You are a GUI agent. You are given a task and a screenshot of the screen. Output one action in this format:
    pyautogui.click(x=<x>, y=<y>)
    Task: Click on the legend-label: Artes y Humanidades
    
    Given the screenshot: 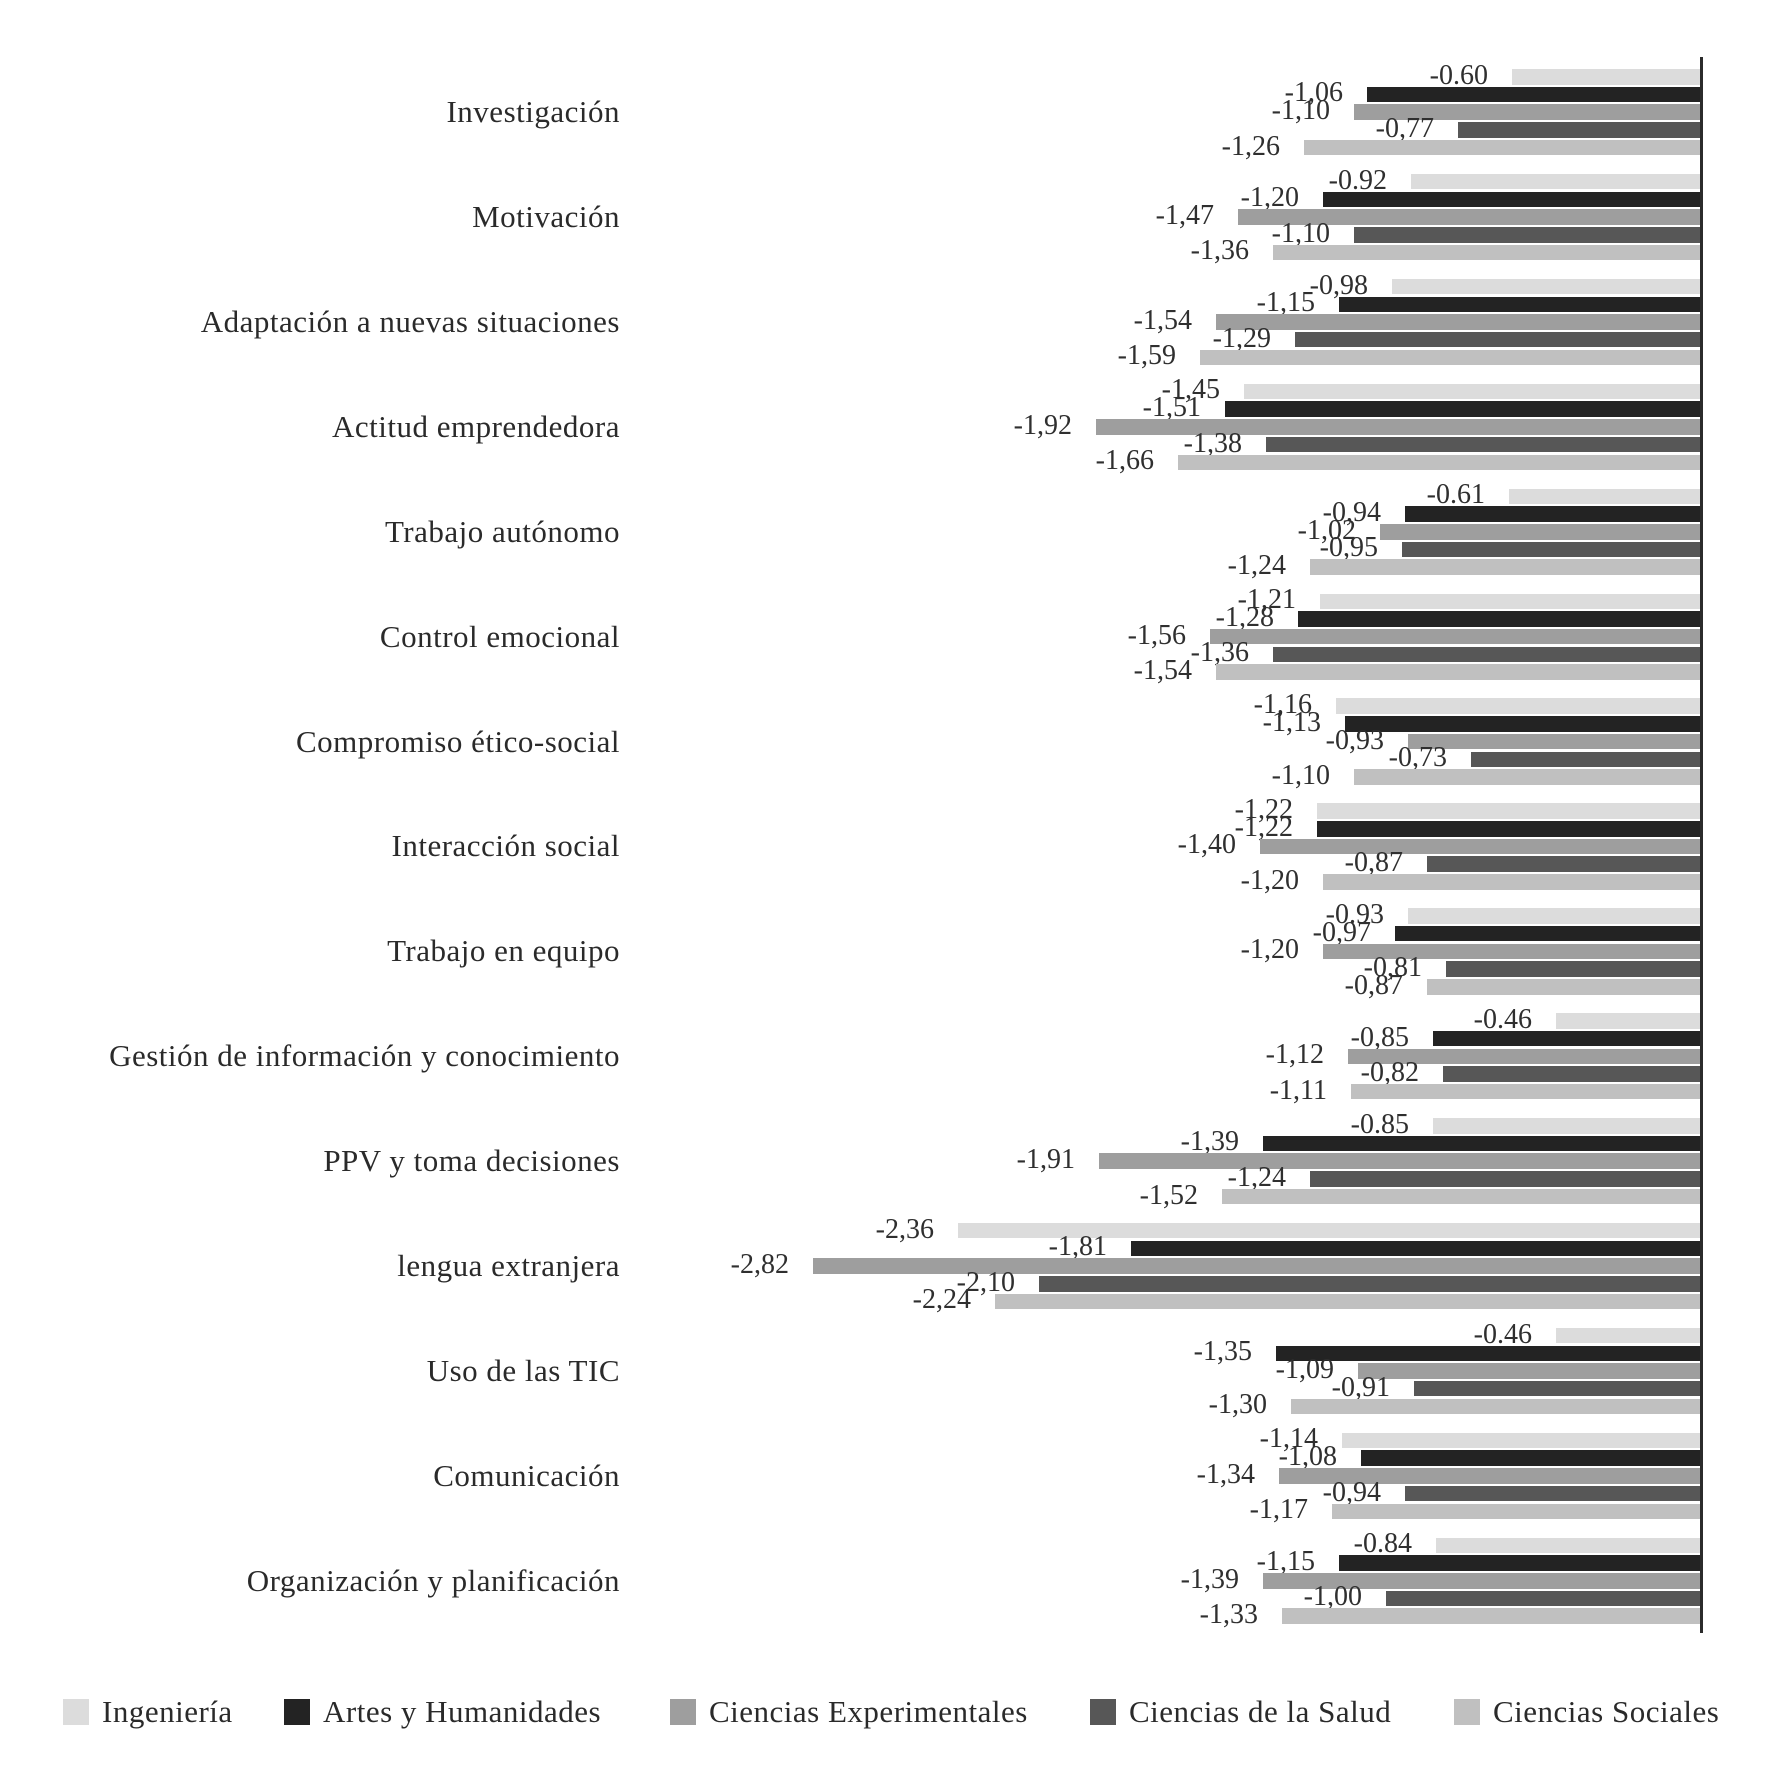 What is the action you would take?
    pyautogui.click(x=462, y=1711)
    